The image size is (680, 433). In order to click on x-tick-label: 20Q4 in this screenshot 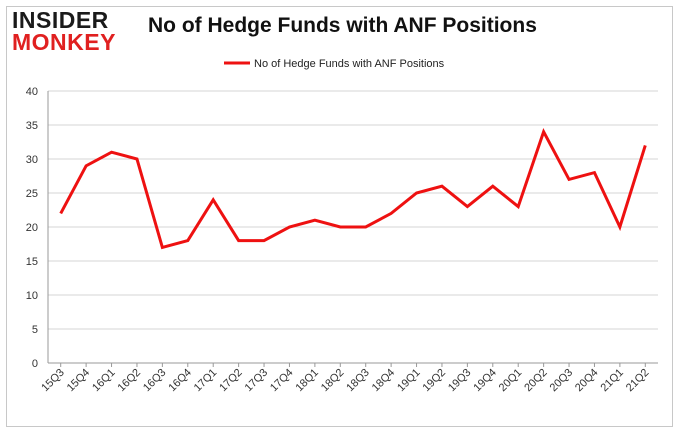, I will do `click(587, 381)`.